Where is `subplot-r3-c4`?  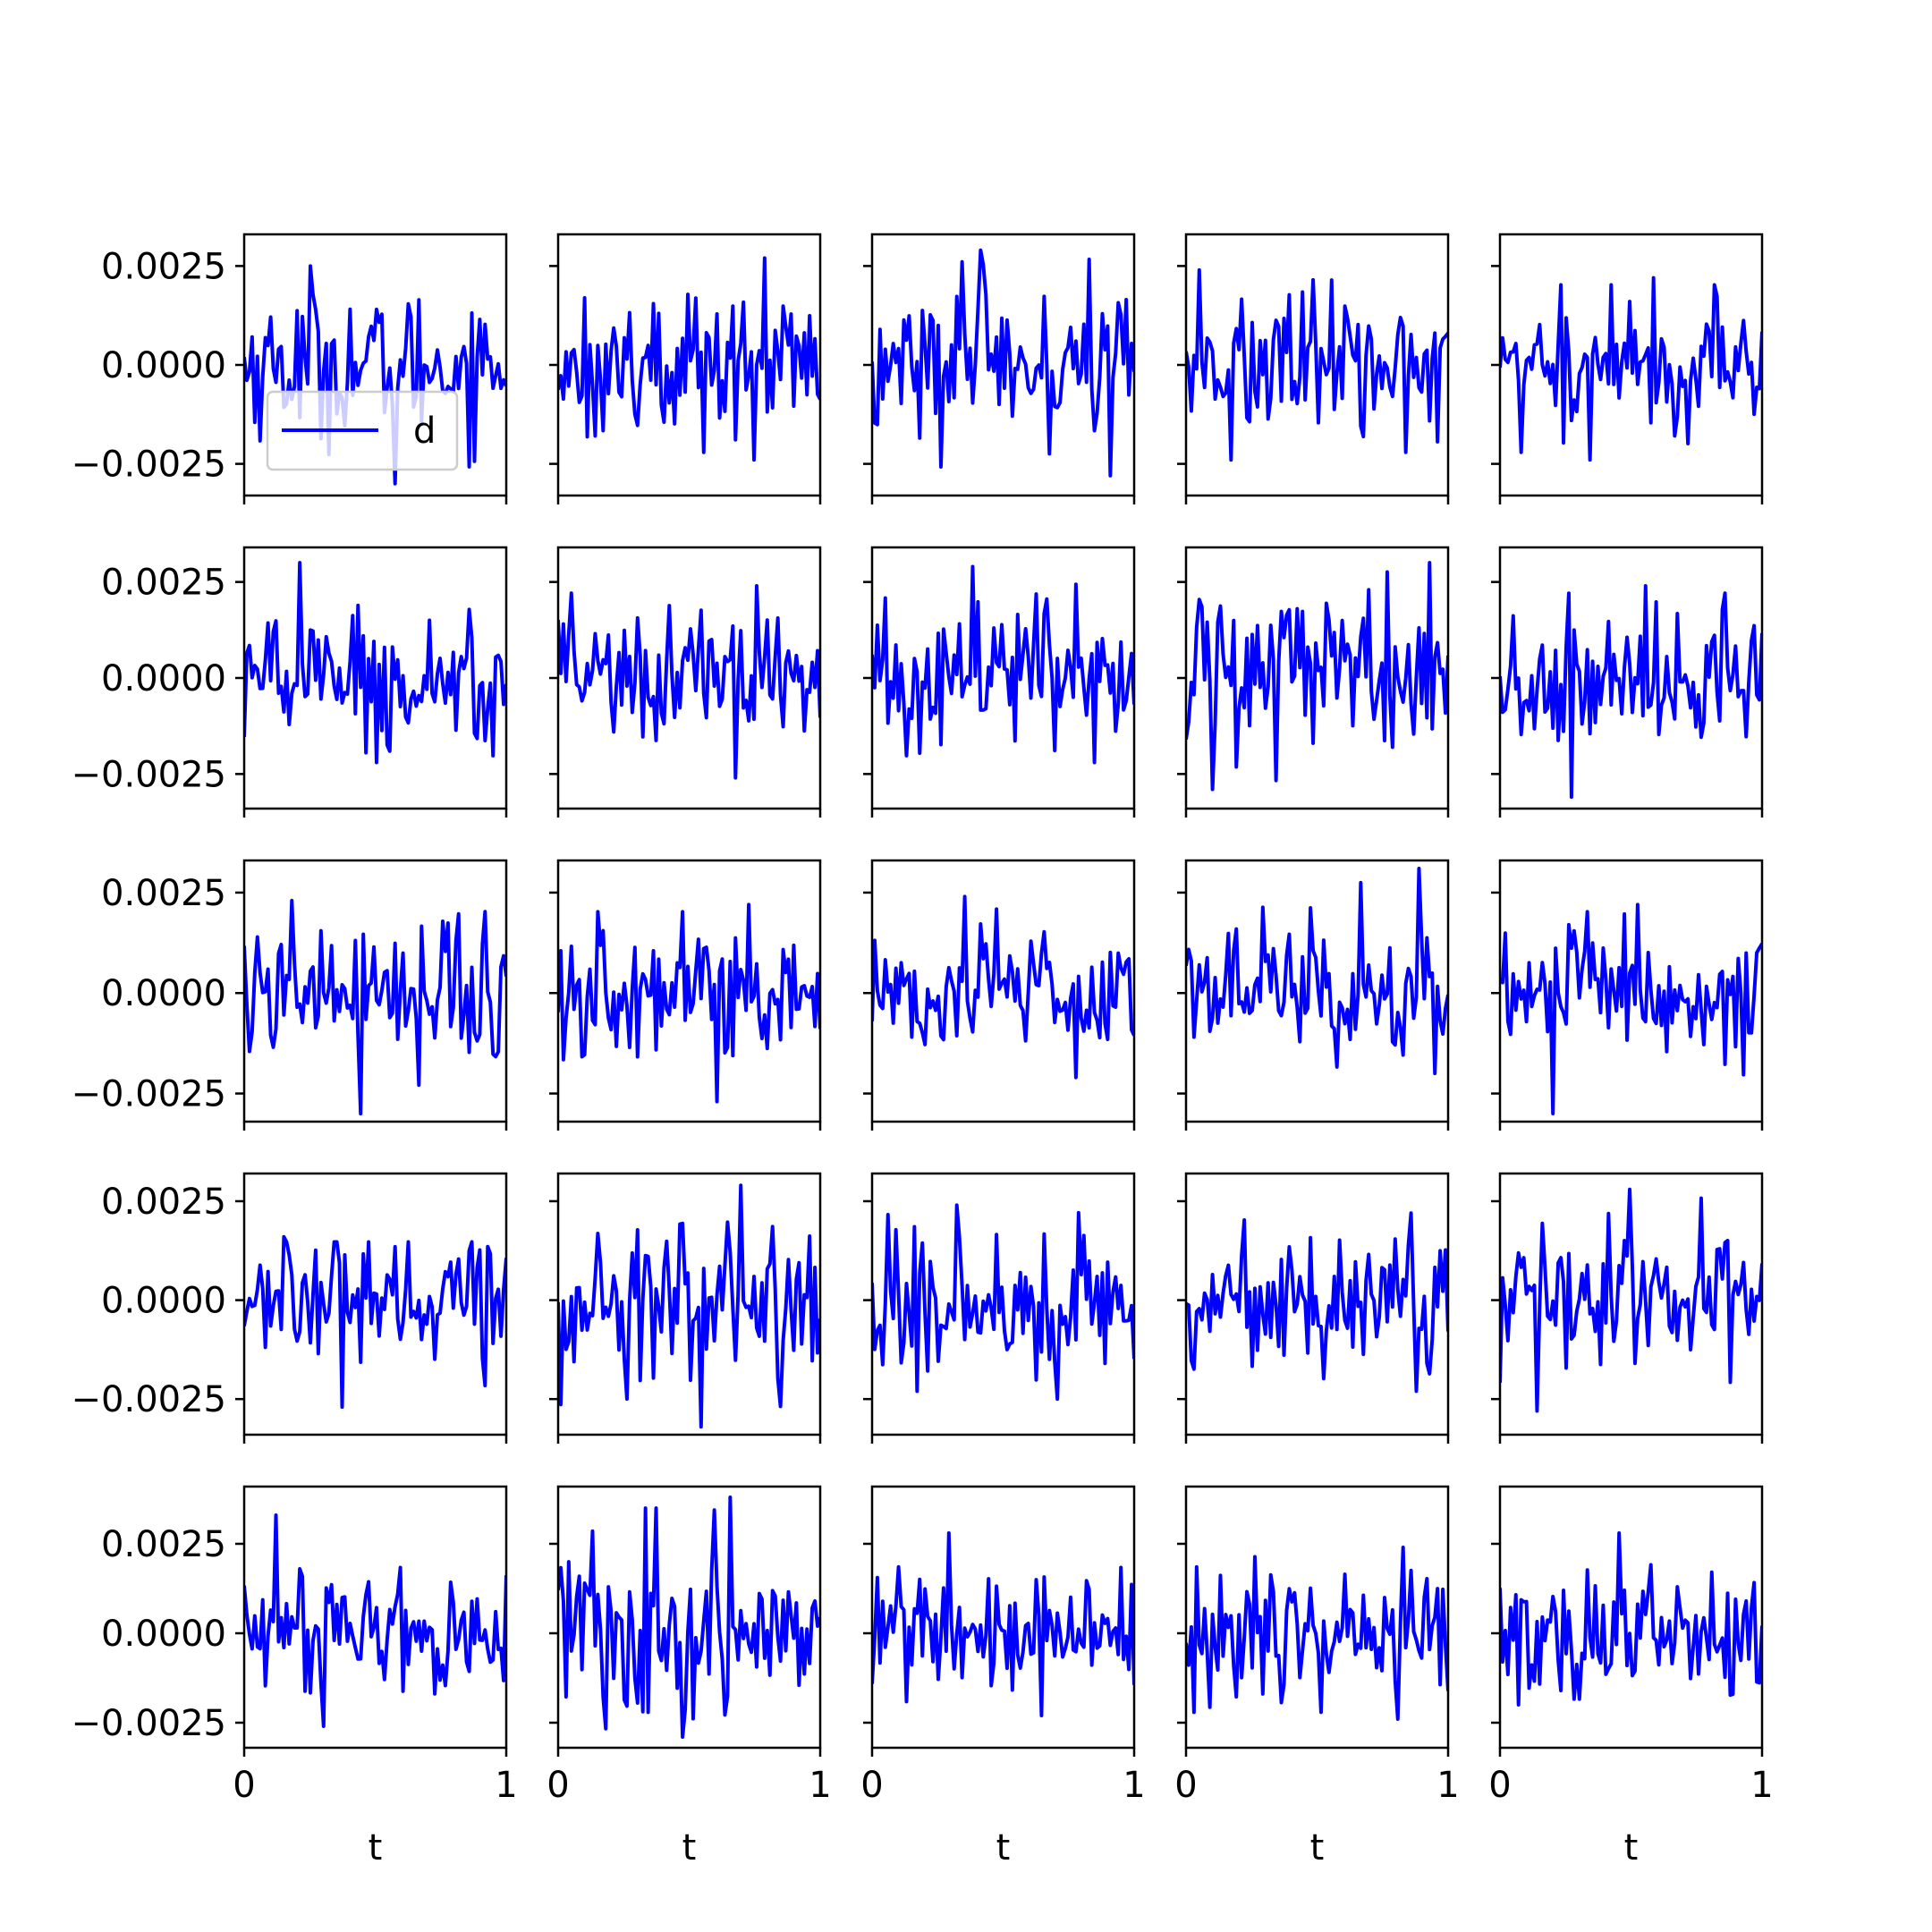
subplot-r3-c4 is located at coordinates (1627, 1308).